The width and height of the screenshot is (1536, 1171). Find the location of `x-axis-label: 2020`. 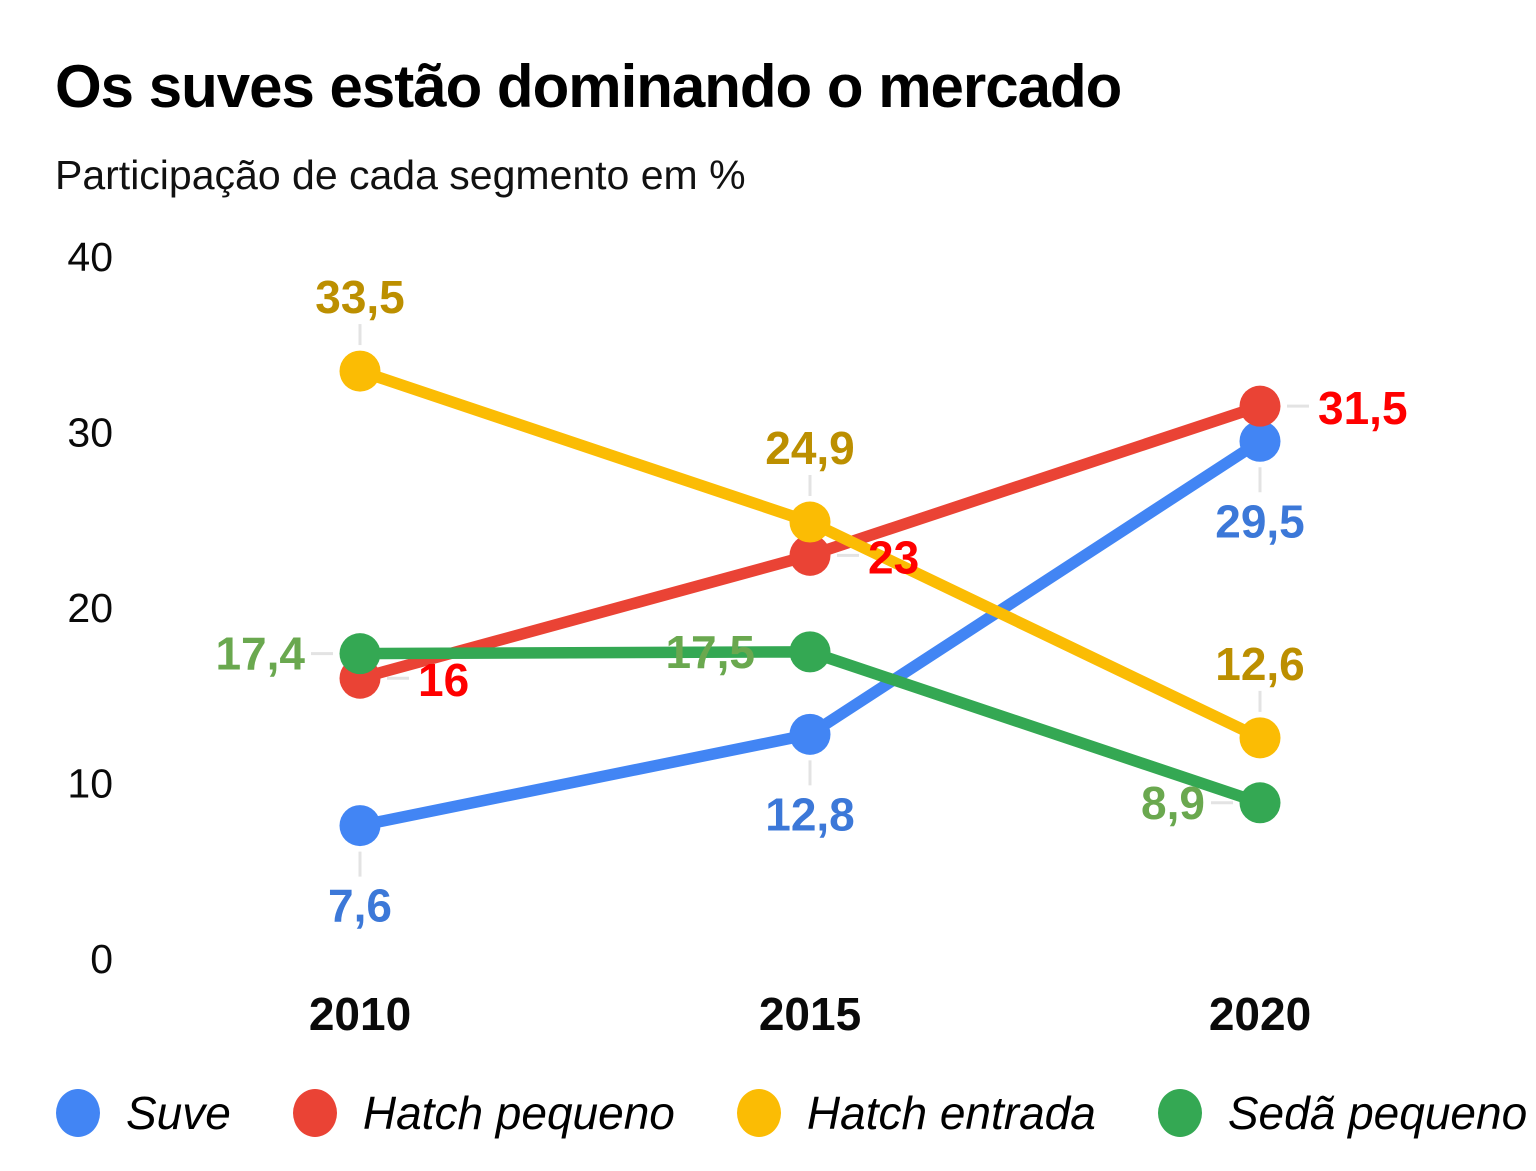

x-axis-label: 2020 is located at coordinates (1260, 1014).